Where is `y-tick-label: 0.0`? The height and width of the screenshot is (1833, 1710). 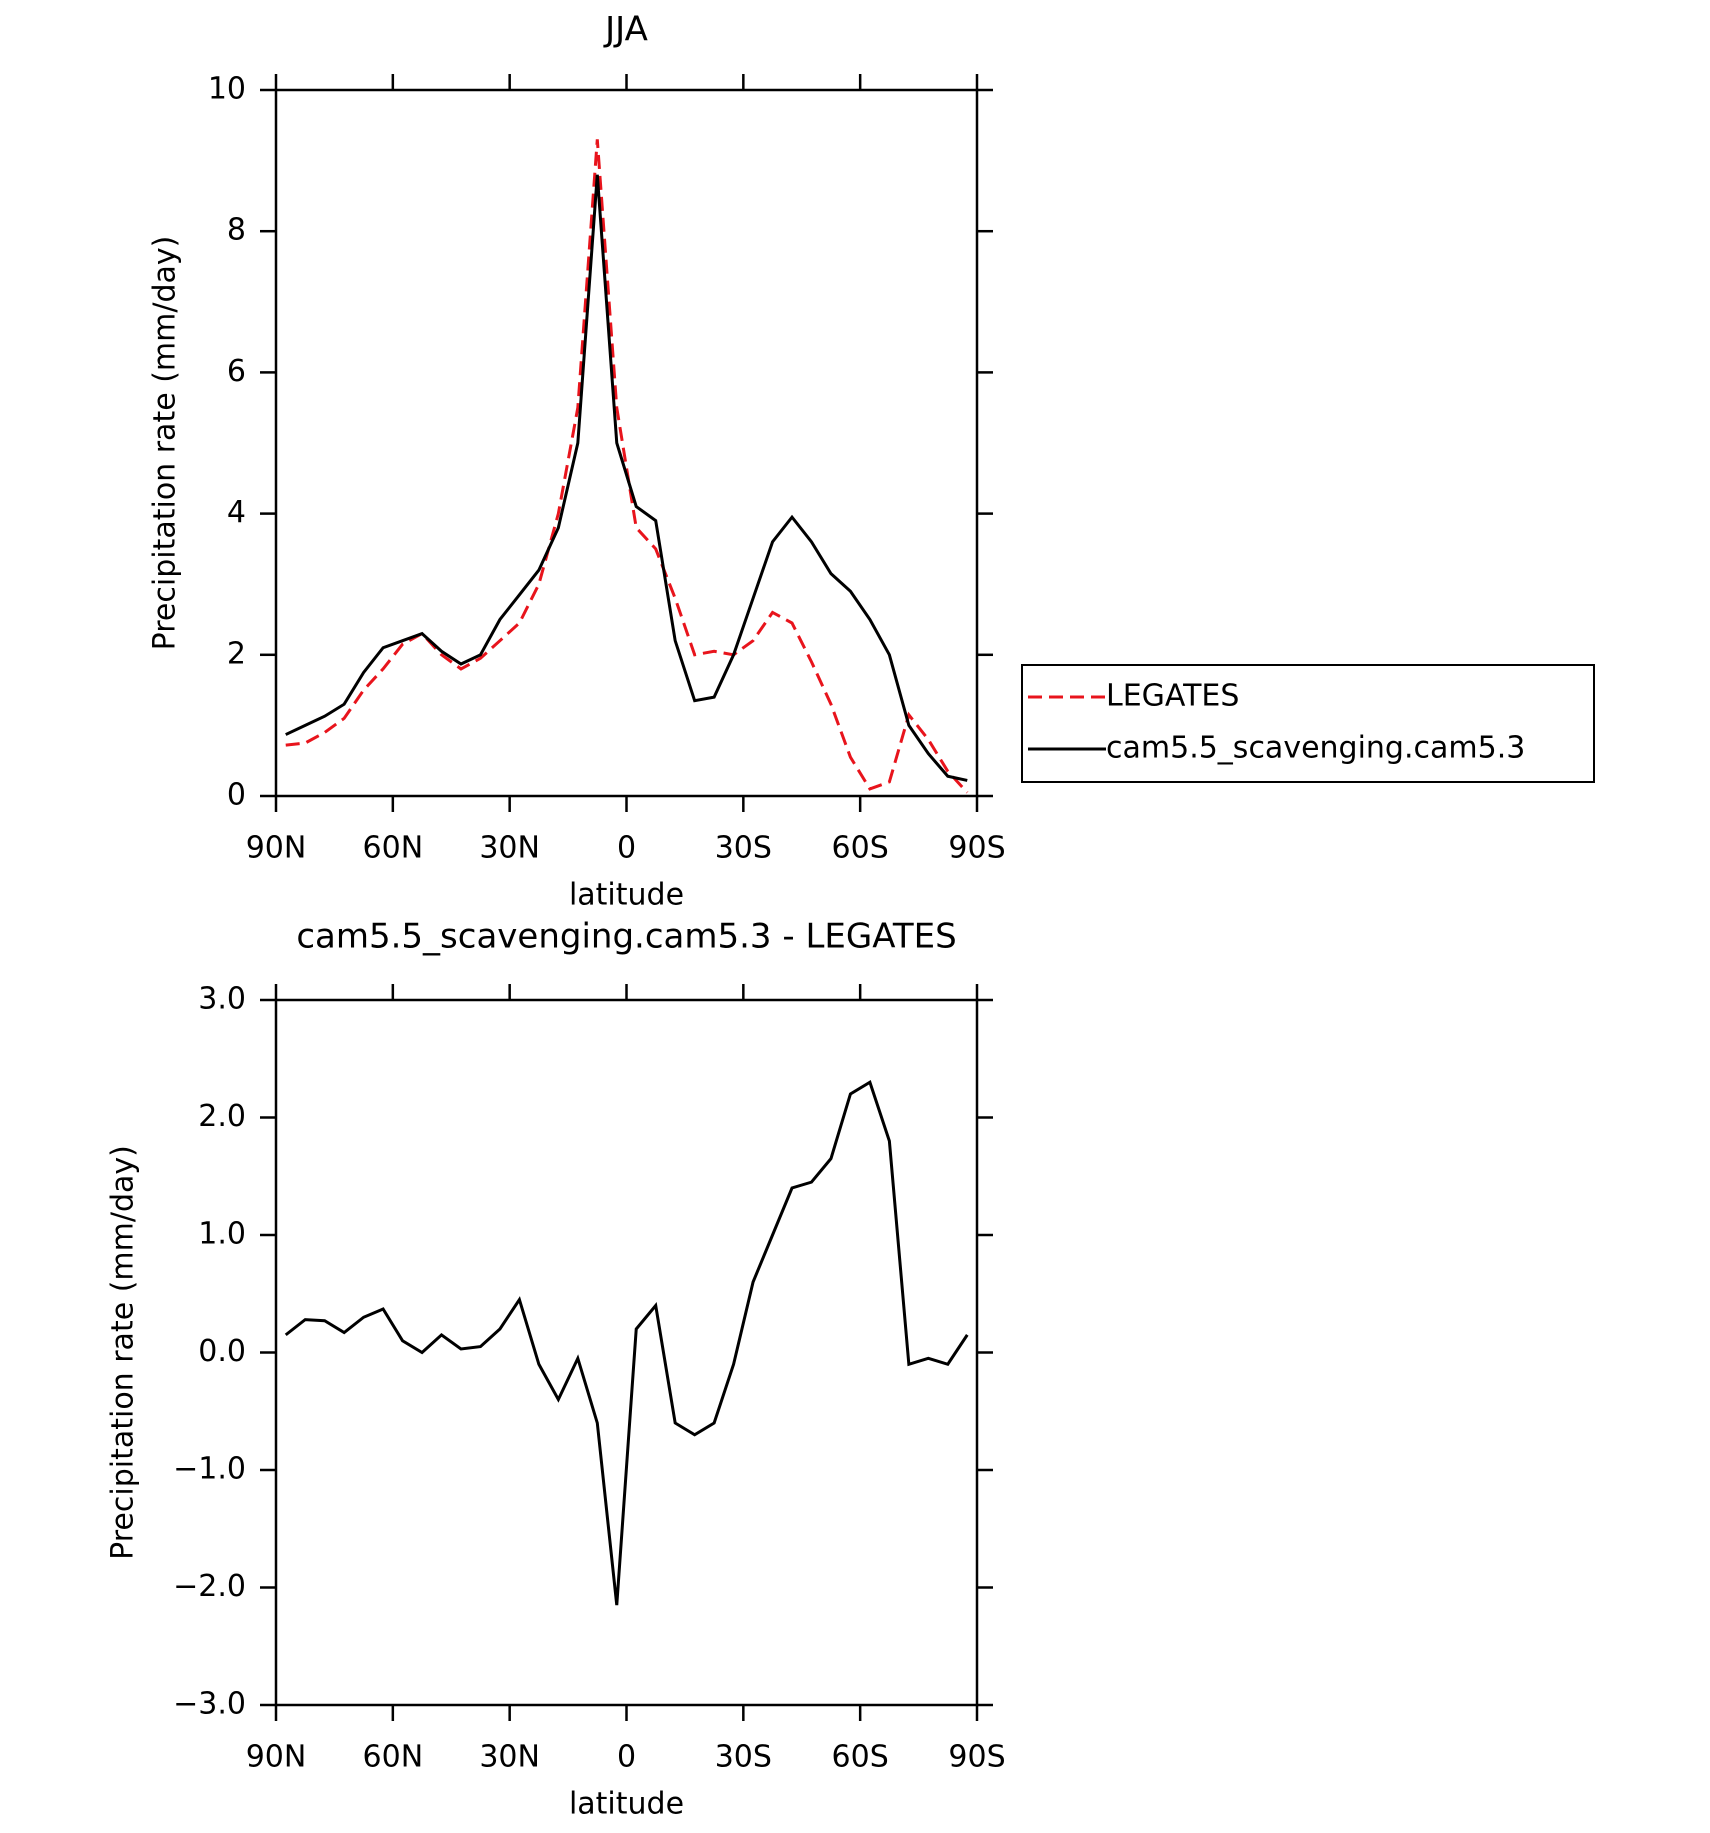 y-tick-label: 0.0 is located at coordinates (222, 1351).